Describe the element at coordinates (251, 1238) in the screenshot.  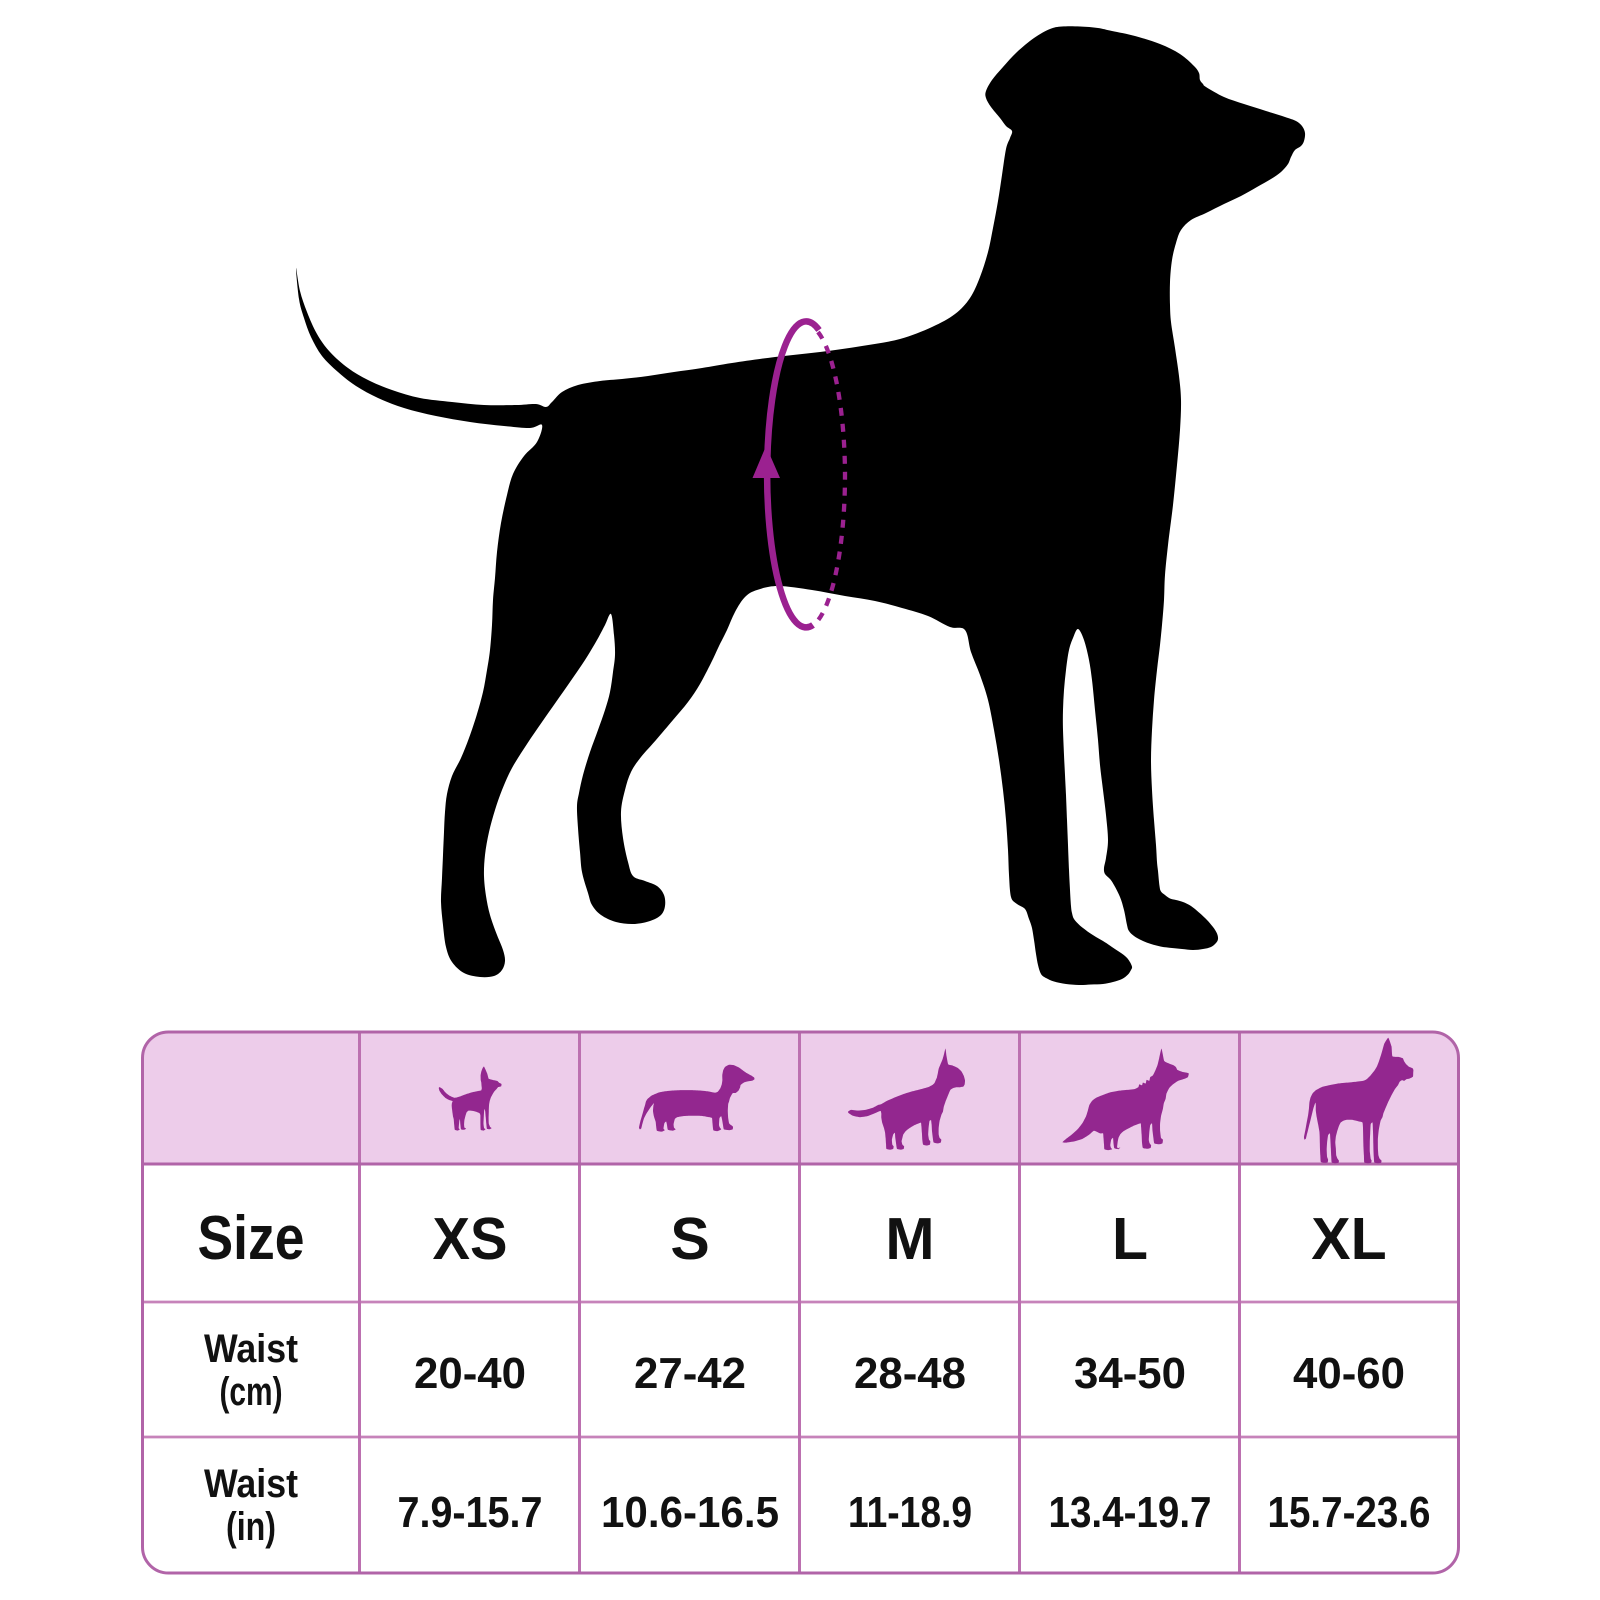
I see `svg-text: Size` at that location.